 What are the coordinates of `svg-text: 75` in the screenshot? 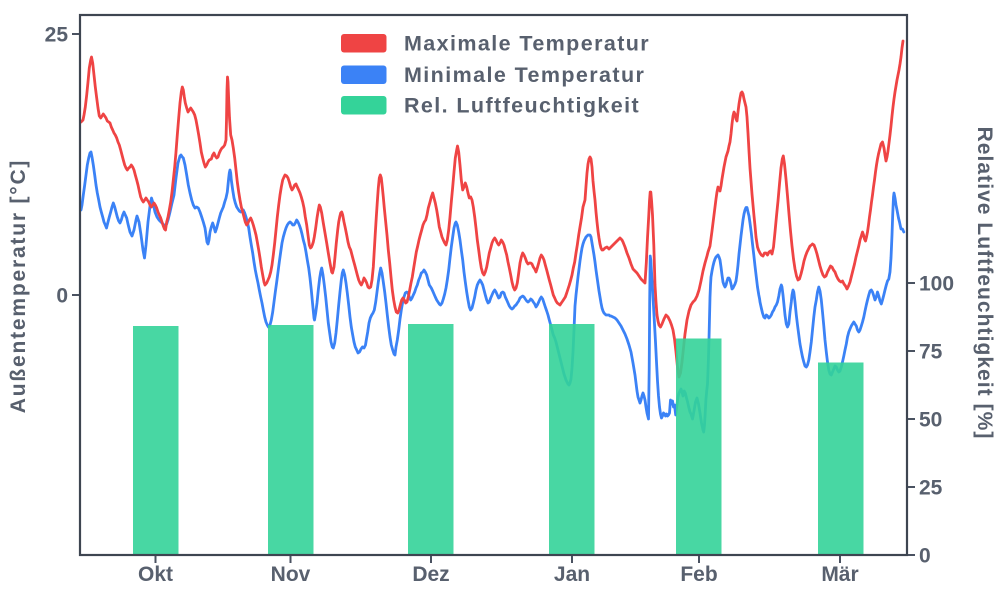 It's located at (931, 352).